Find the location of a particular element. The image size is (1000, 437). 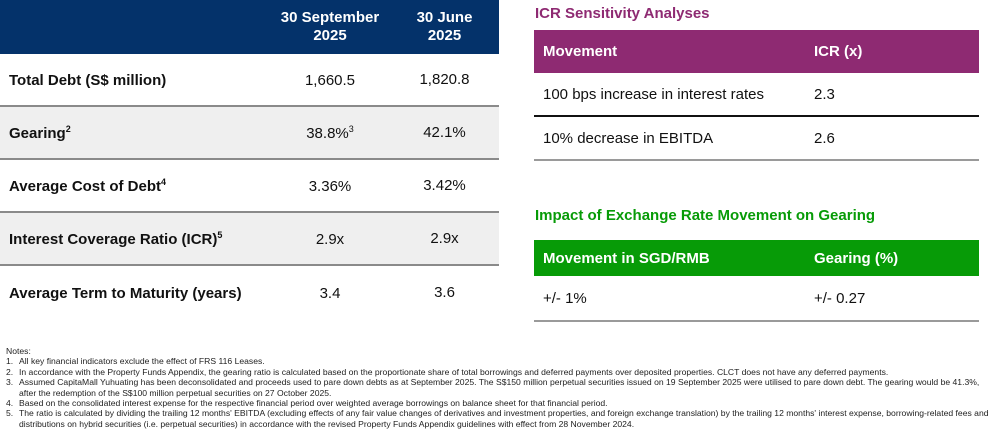

footnote-number: 2. is located at coordinates (10, 371).